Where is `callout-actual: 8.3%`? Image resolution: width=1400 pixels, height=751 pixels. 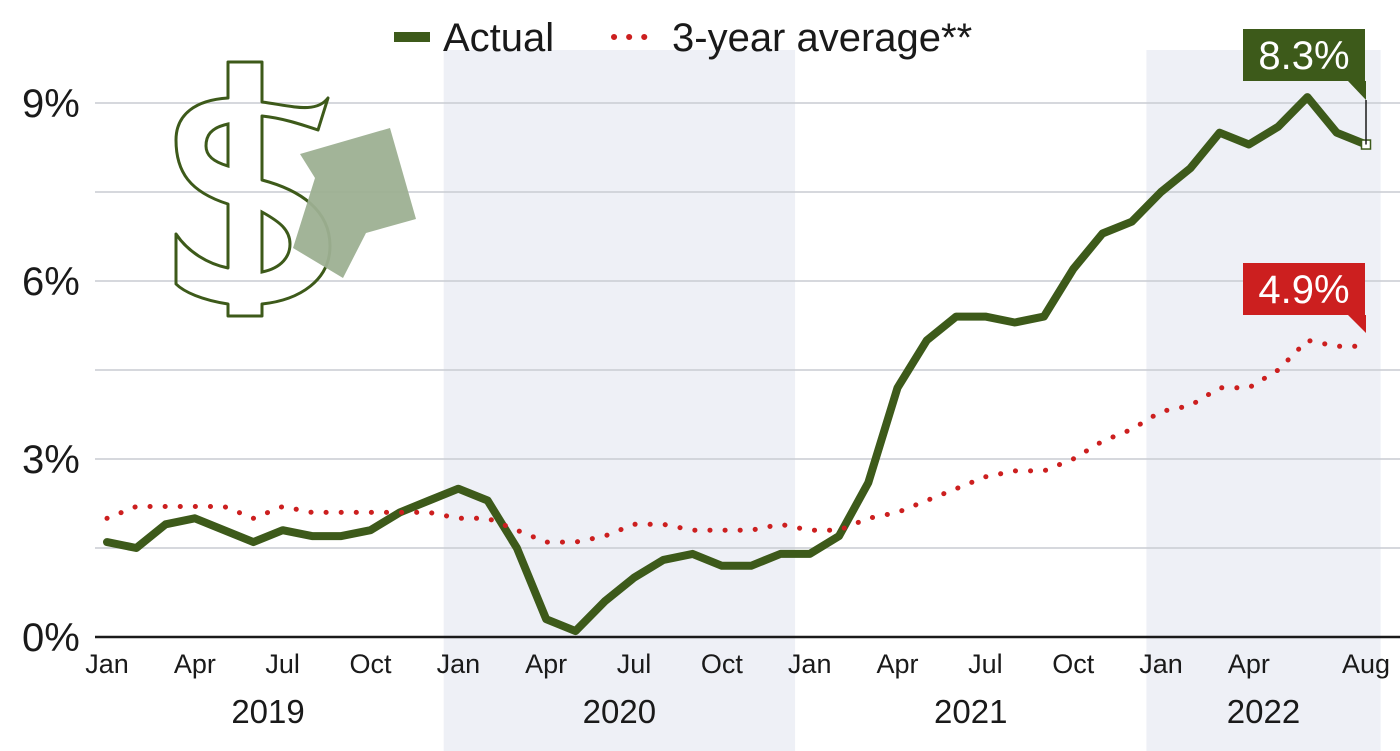 callout-actual: 8.3% is located at coordinates (1305, 87).